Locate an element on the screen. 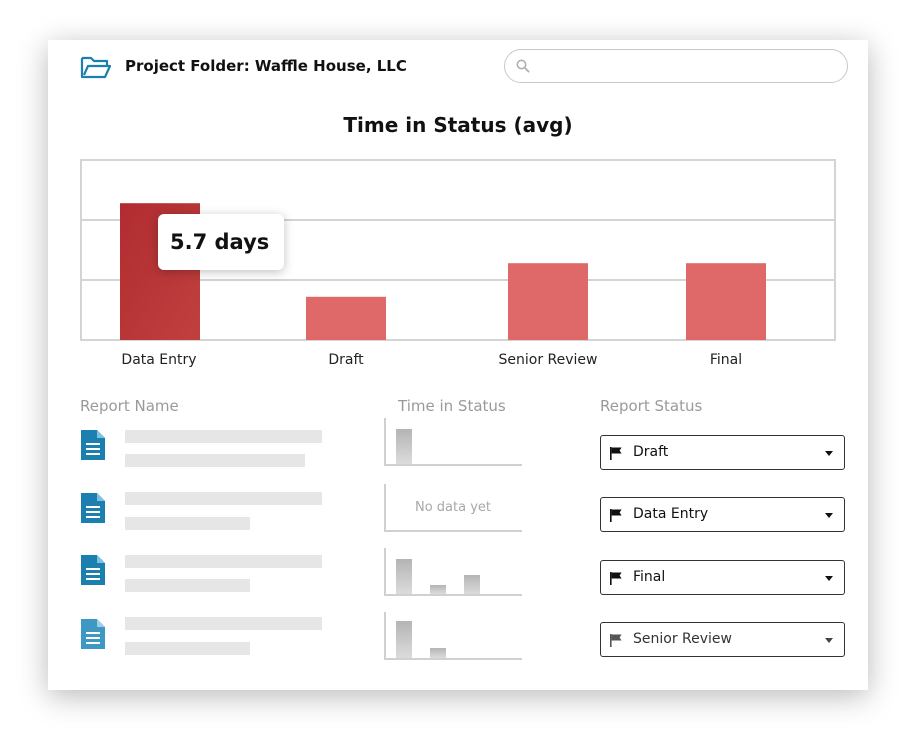 Image resolution: width=916 pixels, height=746 pixels. x-tick-label: Data Entry is located at coordinates (158, 360).